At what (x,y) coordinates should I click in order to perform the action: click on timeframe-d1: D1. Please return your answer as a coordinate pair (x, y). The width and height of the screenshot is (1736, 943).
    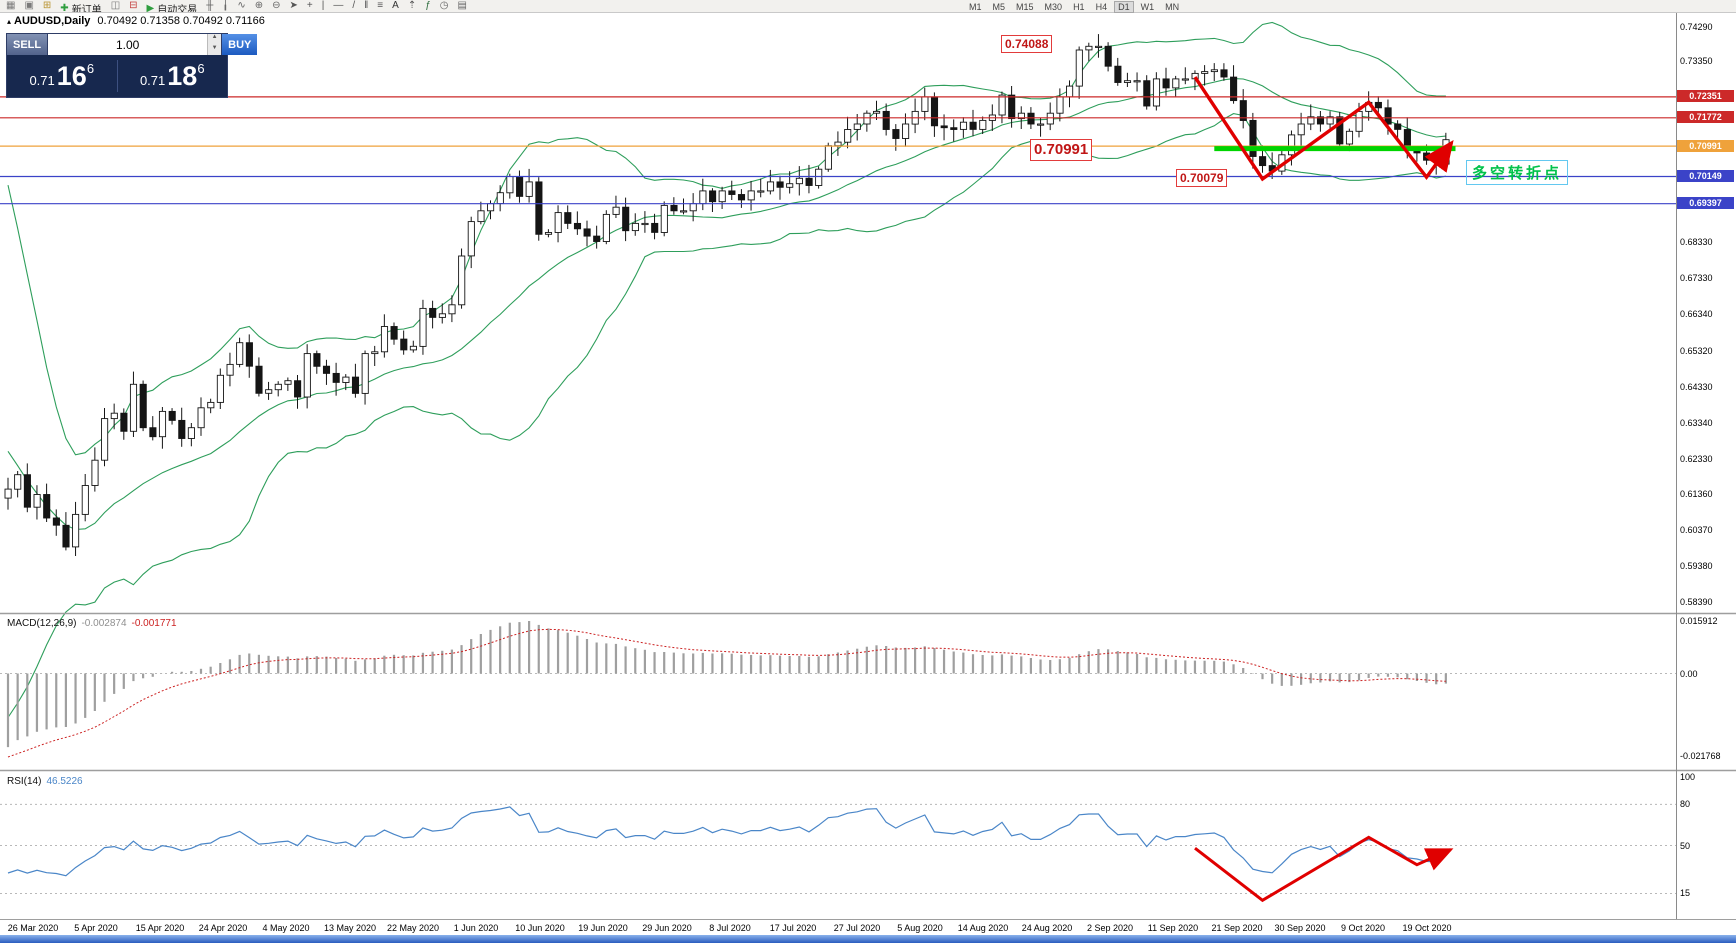
    Looking at the image, I should click on (1124, 7).